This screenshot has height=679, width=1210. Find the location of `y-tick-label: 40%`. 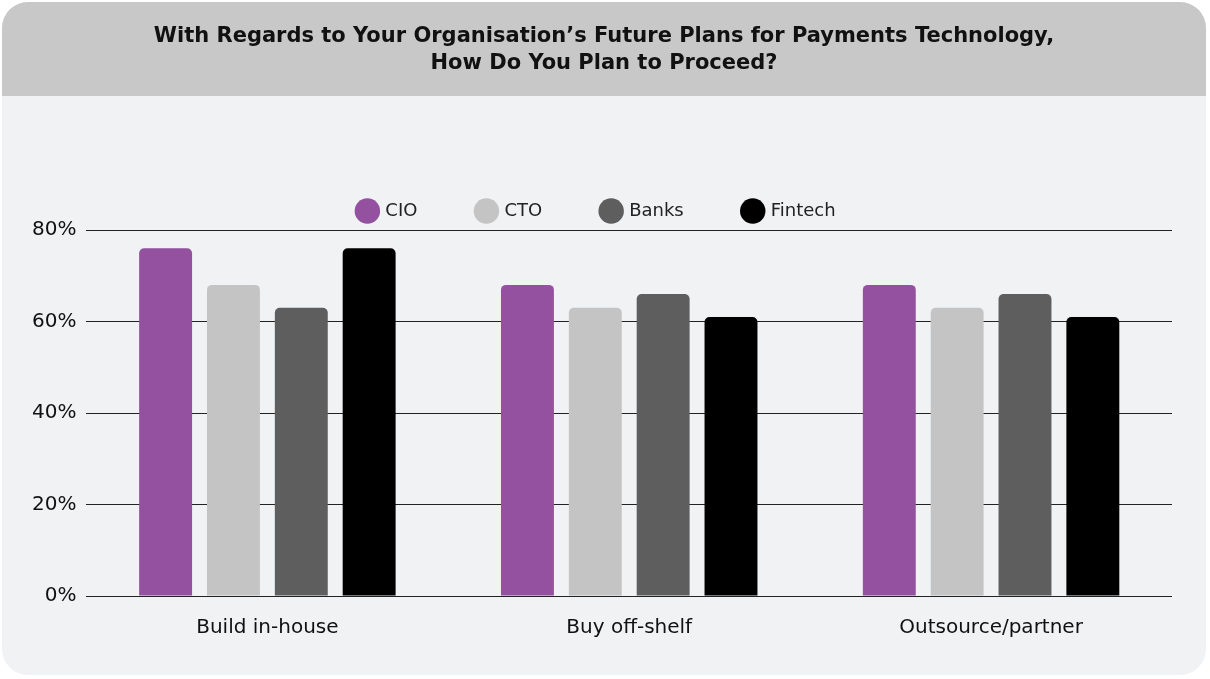

y-tick-label: 40% is located at coordinates (54, 411).